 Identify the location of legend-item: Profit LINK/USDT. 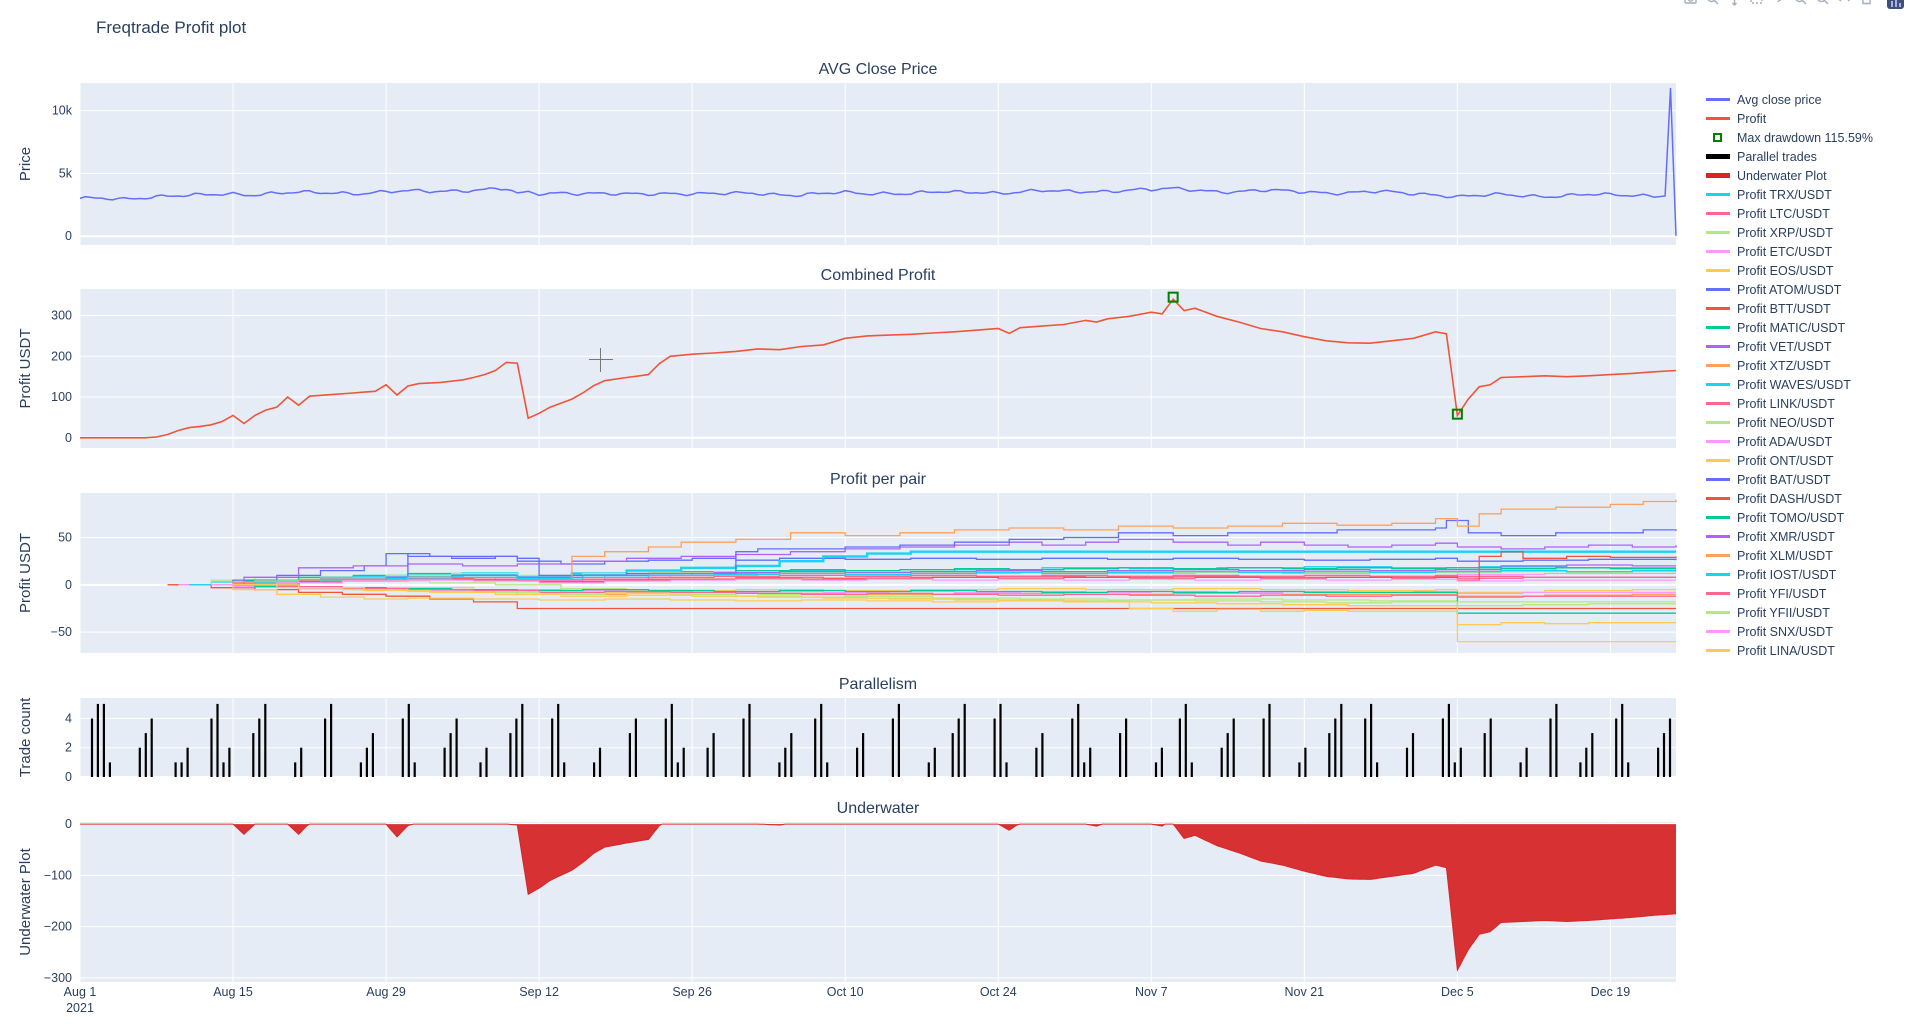
(1807, 403).